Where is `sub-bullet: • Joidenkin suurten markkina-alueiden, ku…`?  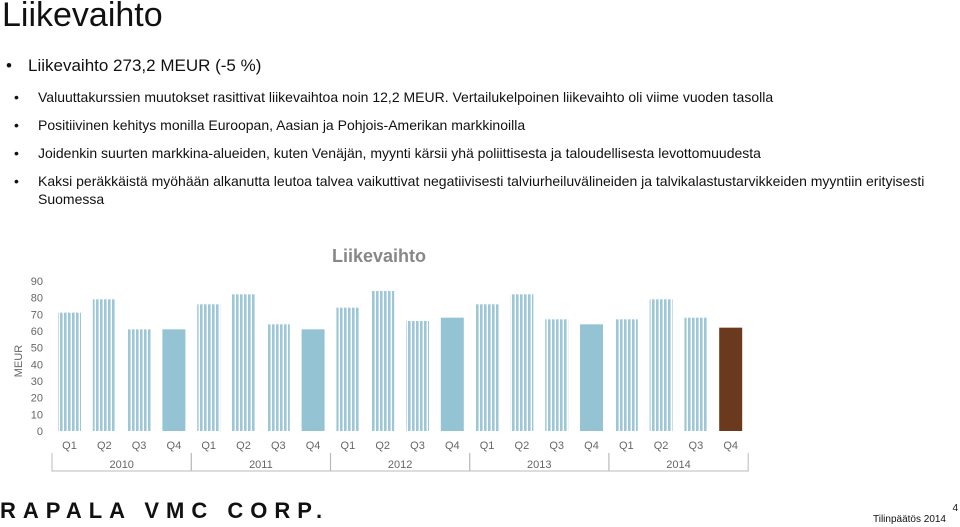
sub-bullet: • Joidenkin suurten markkina-alueiden, ku… is located at coordinates (479, 153).